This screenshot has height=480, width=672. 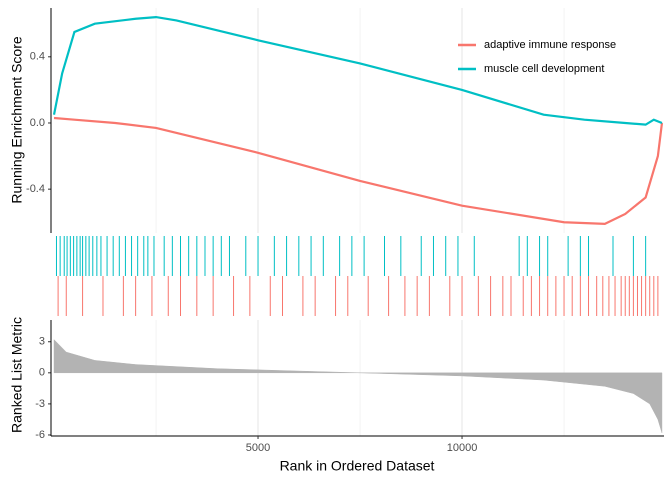 I want to click on y-tick-label: -3, so click(x=40, y=404).